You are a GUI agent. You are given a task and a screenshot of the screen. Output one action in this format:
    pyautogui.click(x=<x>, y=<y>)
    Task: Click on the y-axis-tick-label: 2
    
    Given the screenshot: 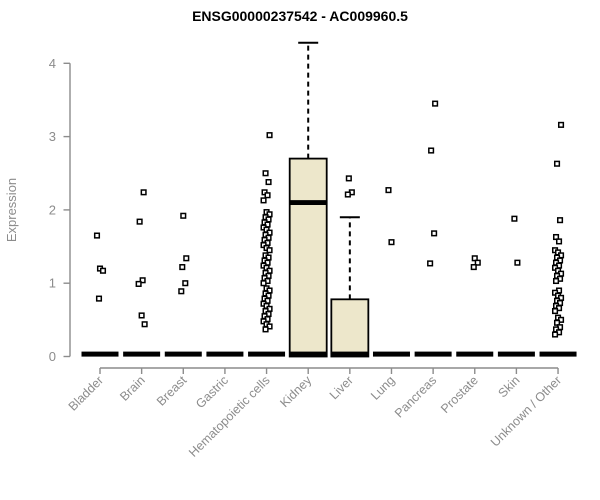 What is the action you would take?
    pyautogui.click(x=52, y=209)
    